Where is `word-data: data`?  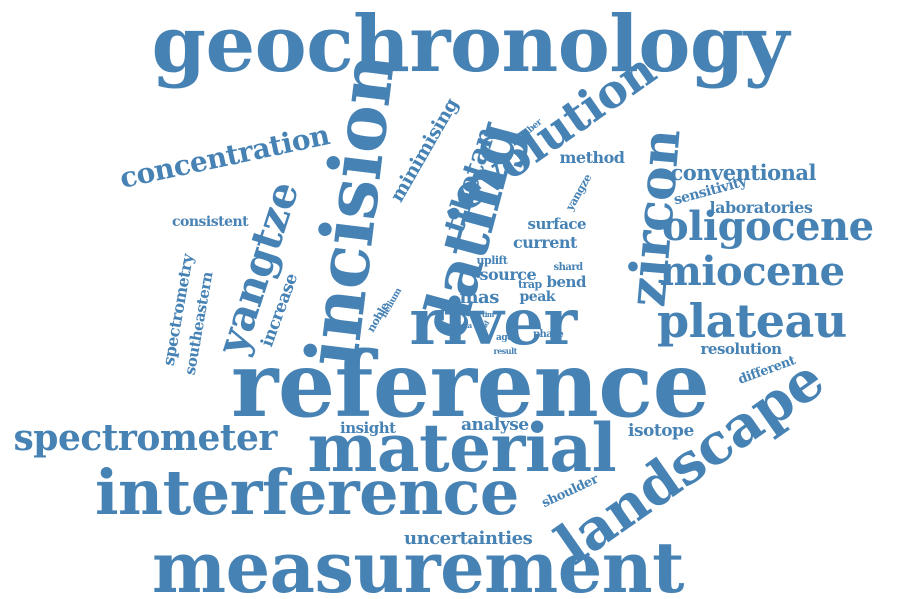
word-data: data is located at coordinates (464, 325).